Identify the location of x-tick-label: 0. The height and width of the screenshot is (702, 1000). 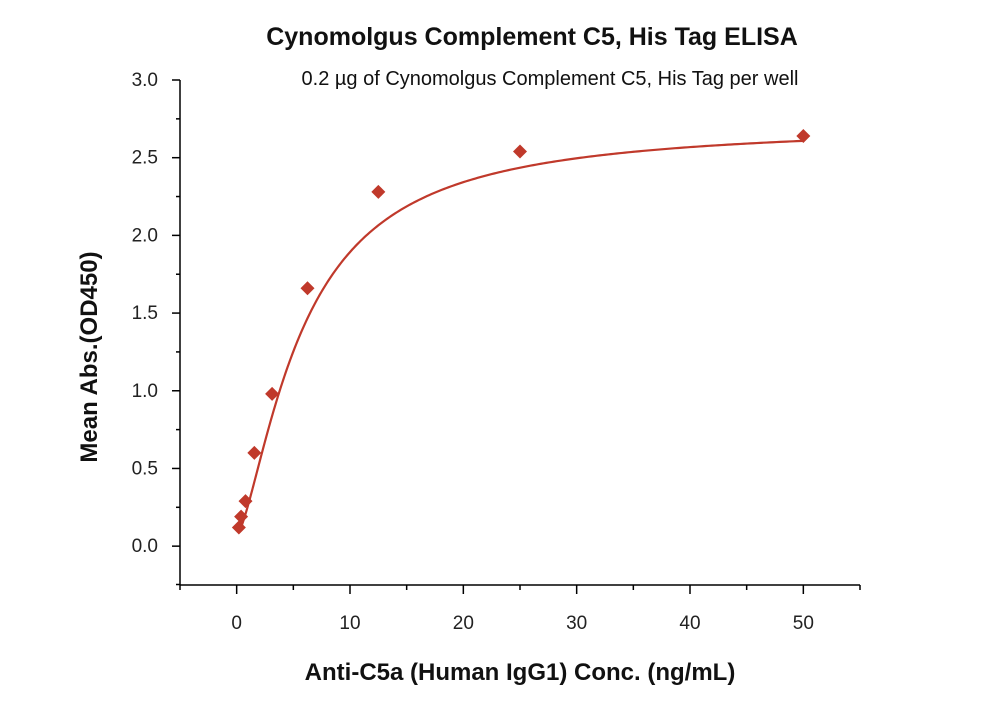
(236, 623).